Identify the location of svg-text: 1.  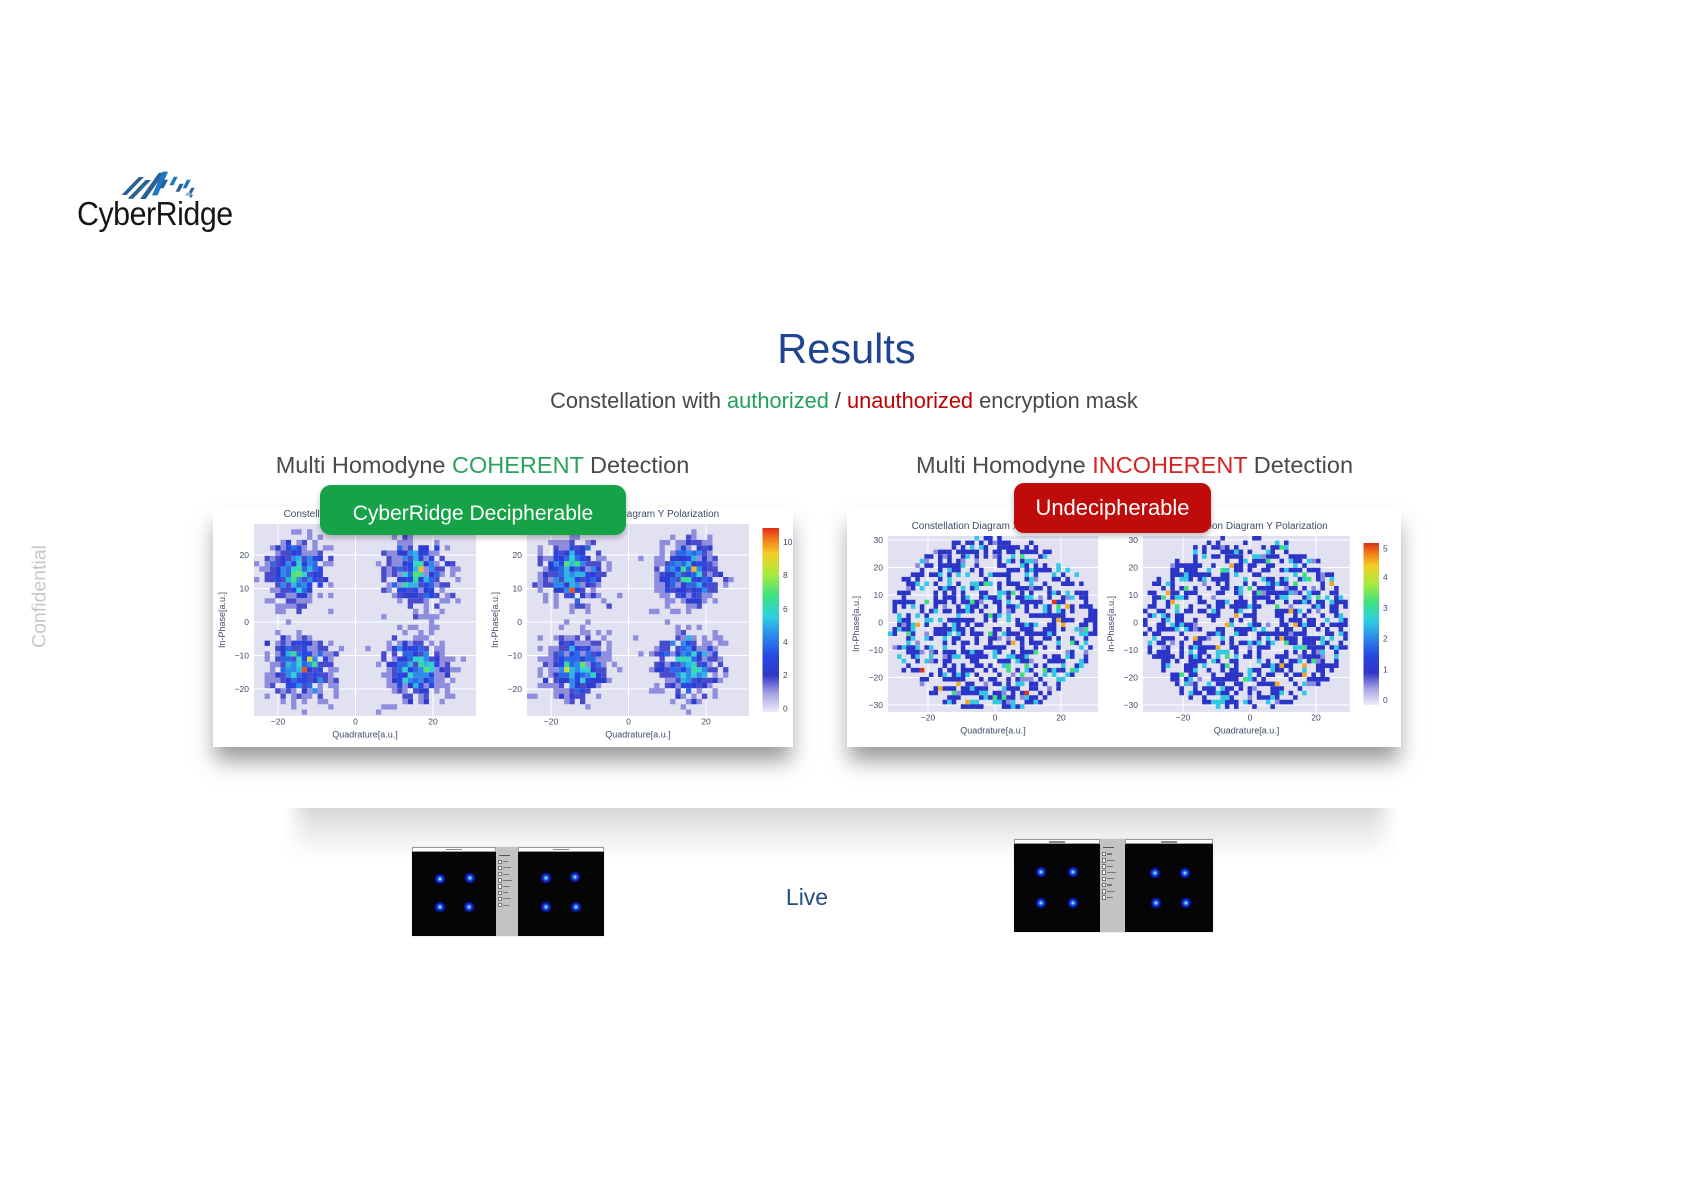
(1385, 669).